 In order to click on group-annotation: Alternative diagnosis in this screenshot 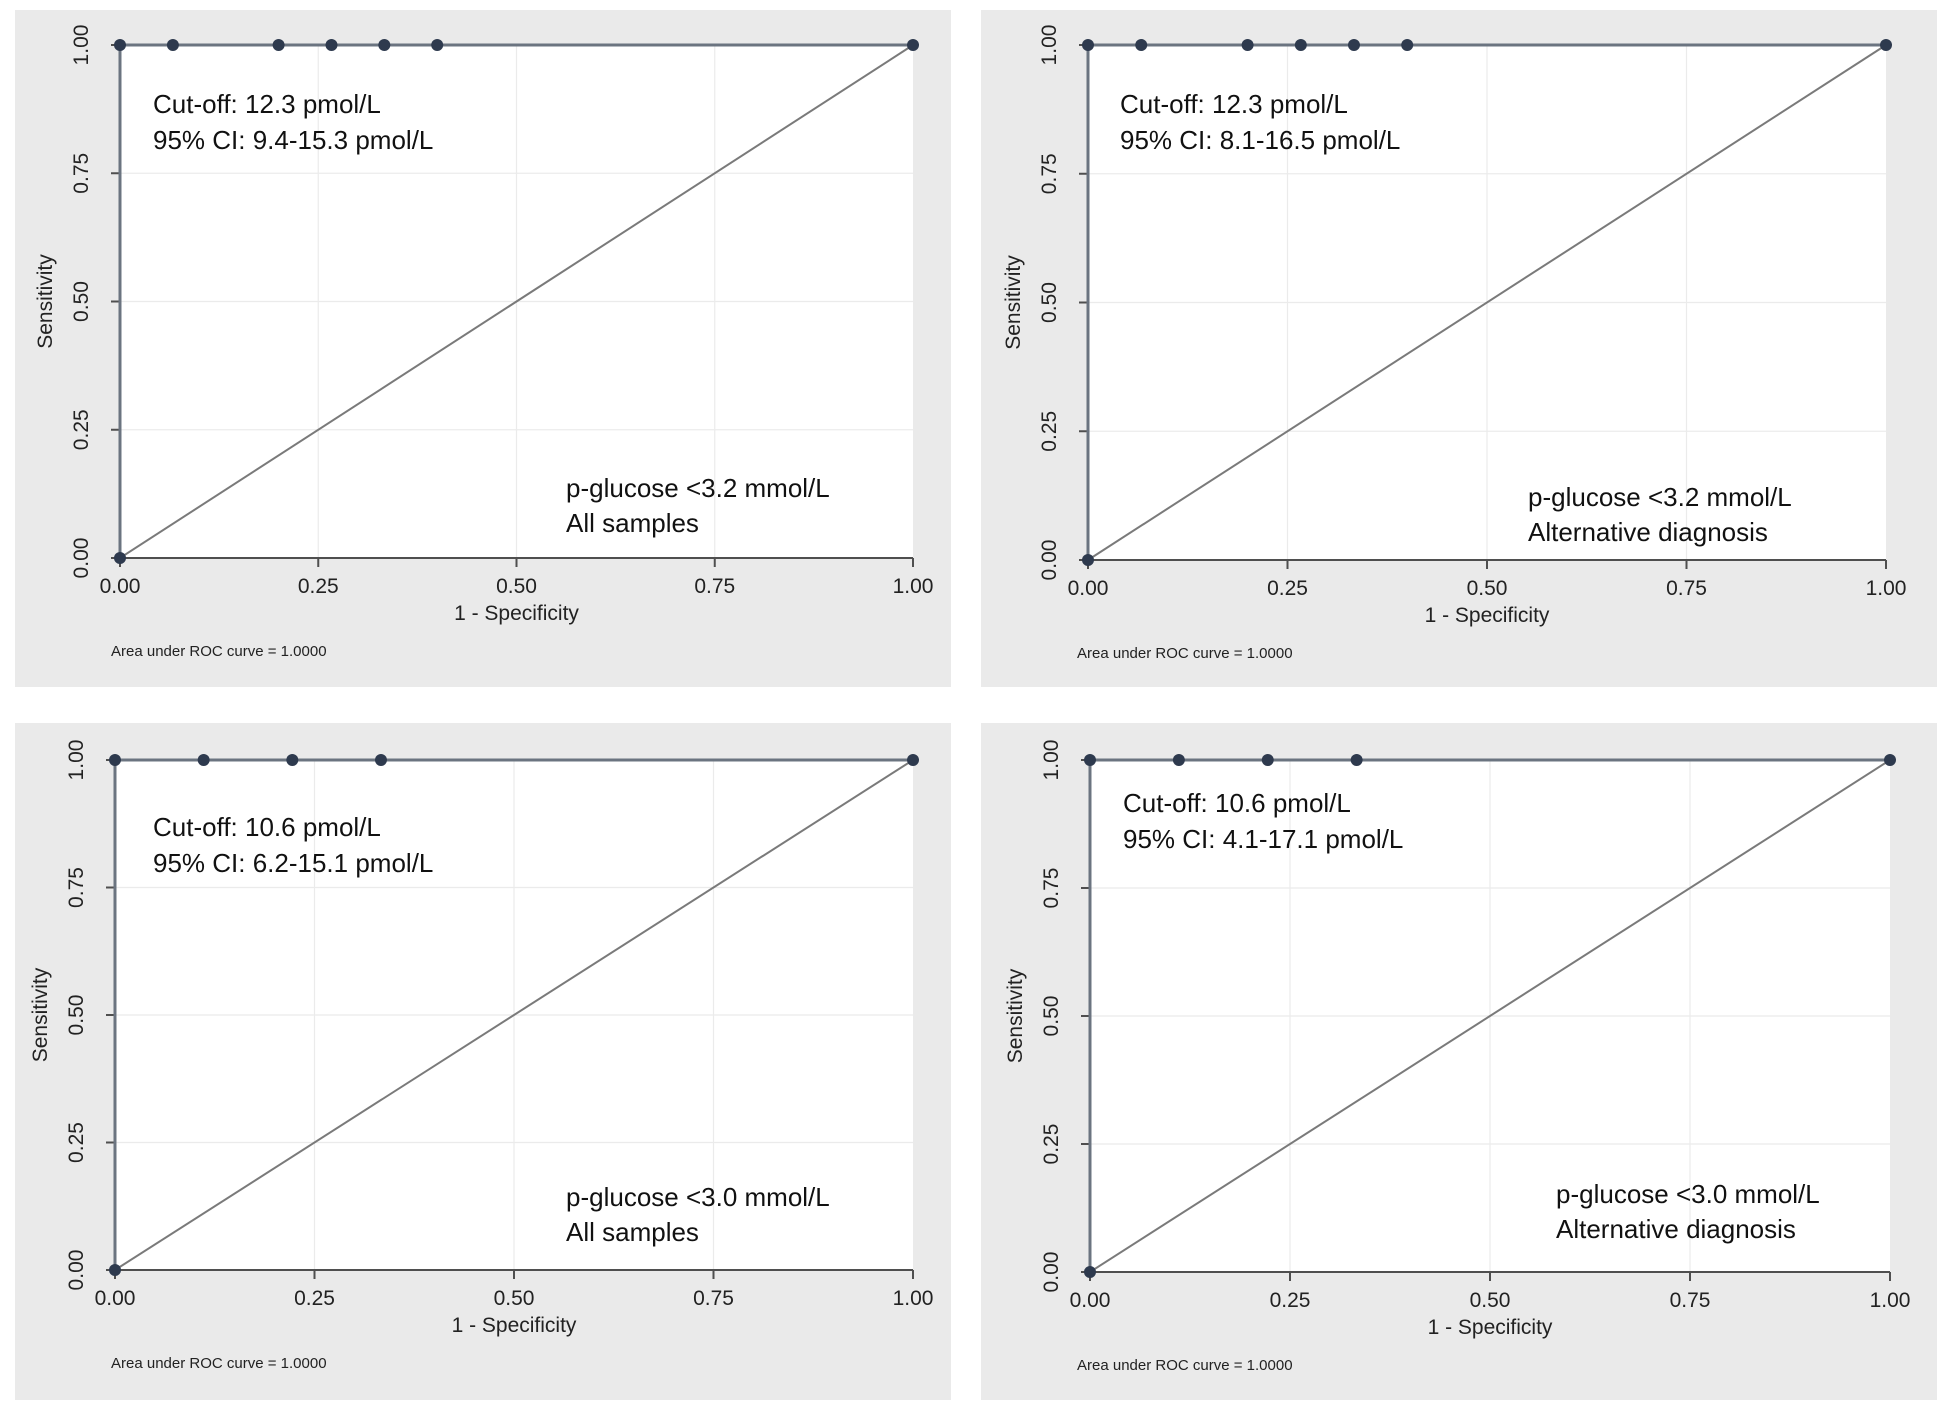, I will do `click(1676, 1229)`.